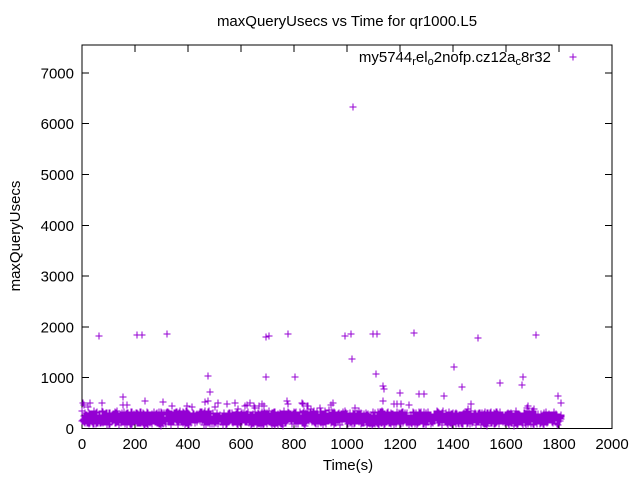  What do you see at coordinates (414, 62) in the screenshot?
I see `legend-subscript: r` at bounding box center [414, 62].